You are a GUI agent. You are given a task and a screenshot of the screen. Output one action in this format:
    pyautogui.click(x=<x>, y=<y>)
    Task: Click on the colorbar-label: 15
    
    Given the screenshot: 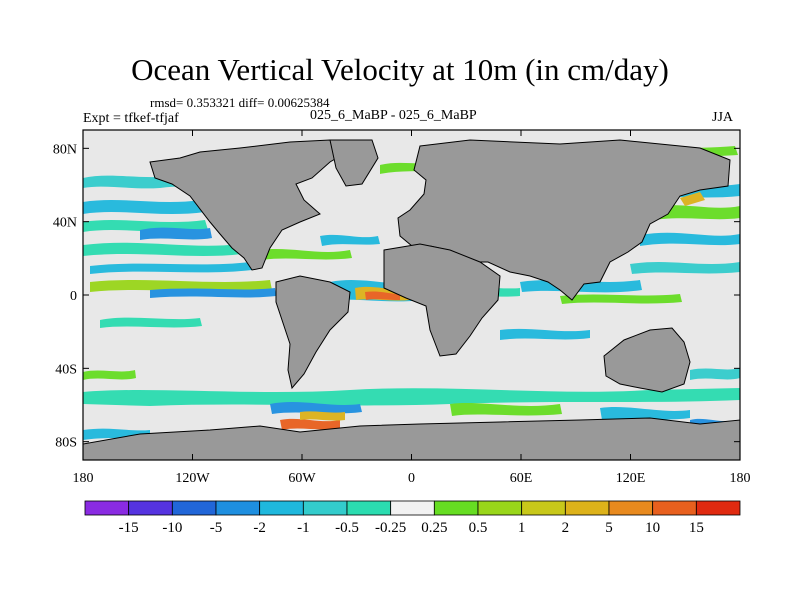 What is the action you would take?
    pyautogui.click(x=696, y=528)
    